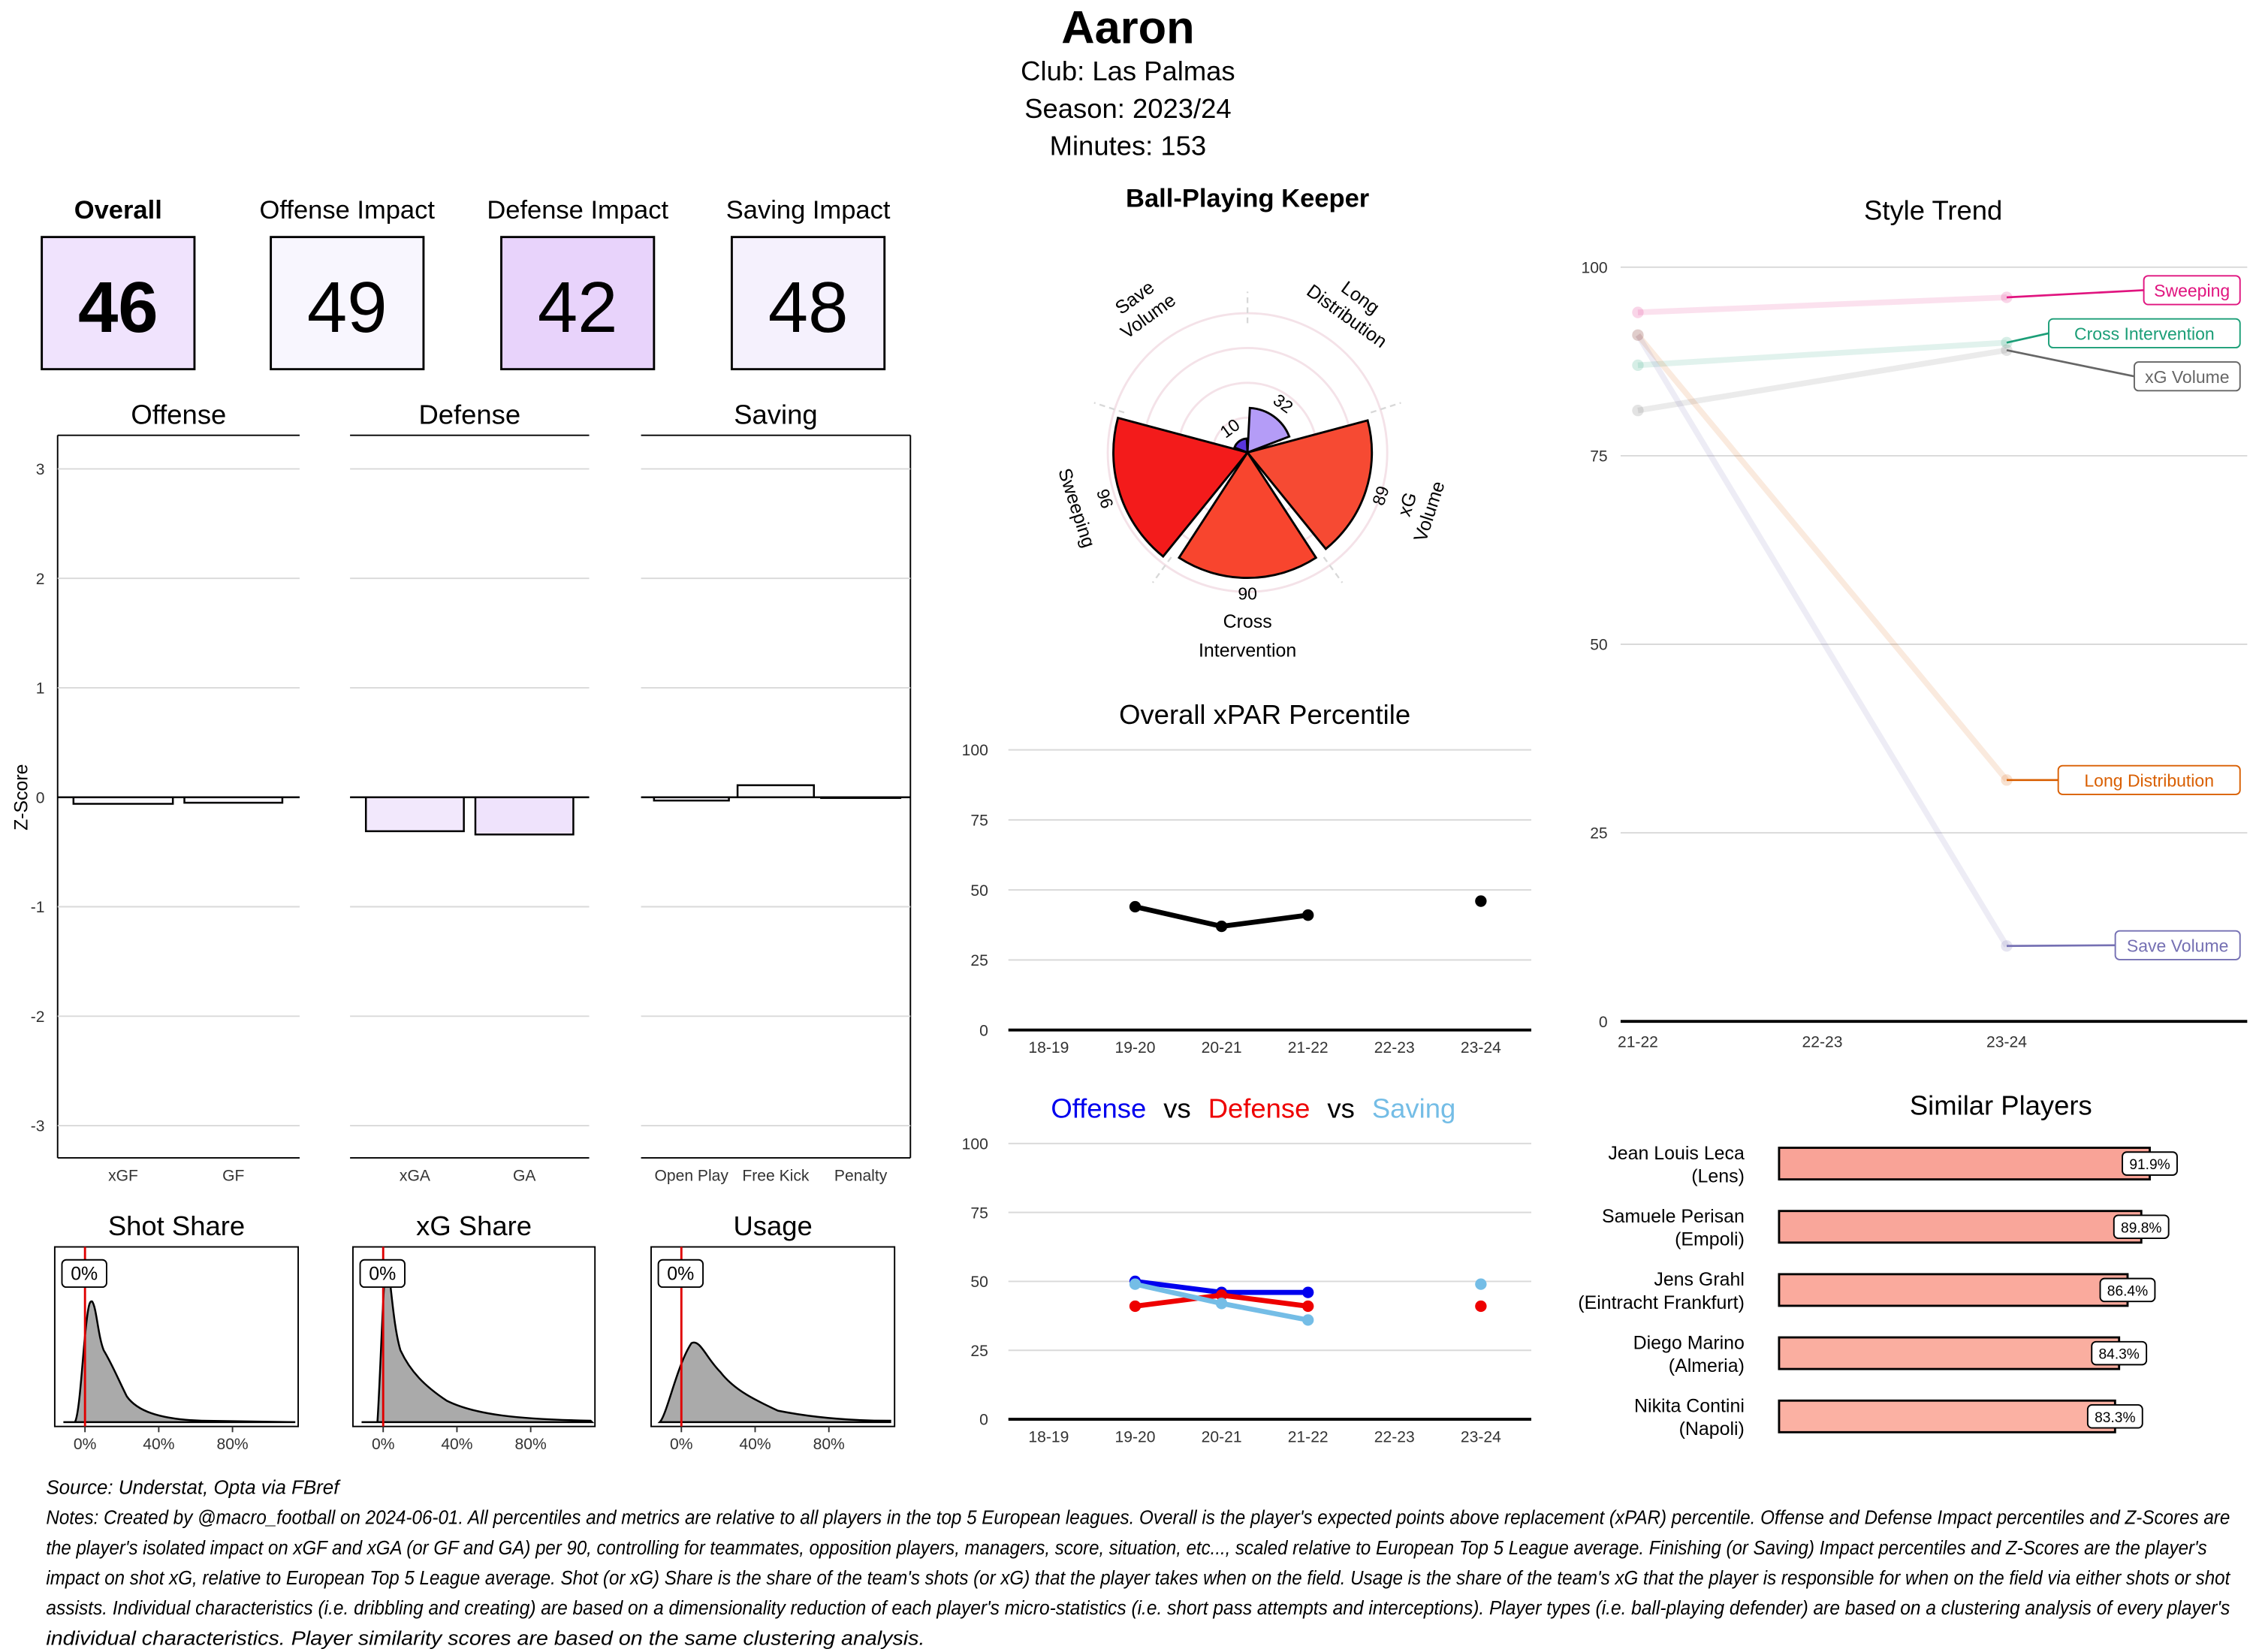 The image size is (2253, 1652). What do you see at coordinates (577, 210) in the screenshot?
I see `card-label: Defense Impact` at bounding box center [577, 210].